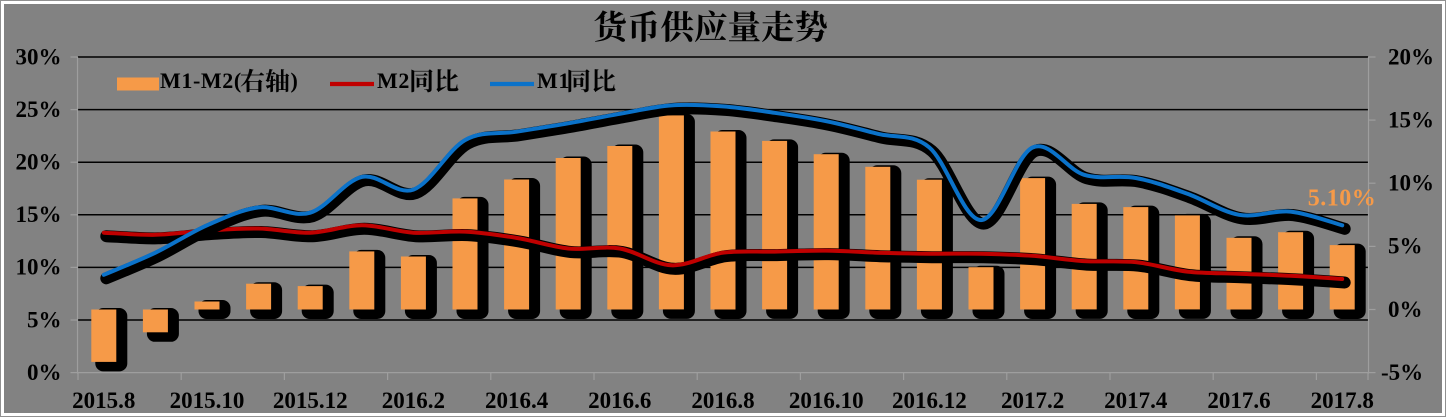 This screenshot has height=417, width=1446. Describe the element at coordinates (1136, 400) in the screenshot. I see `svg-text: 2017.4` at that location.